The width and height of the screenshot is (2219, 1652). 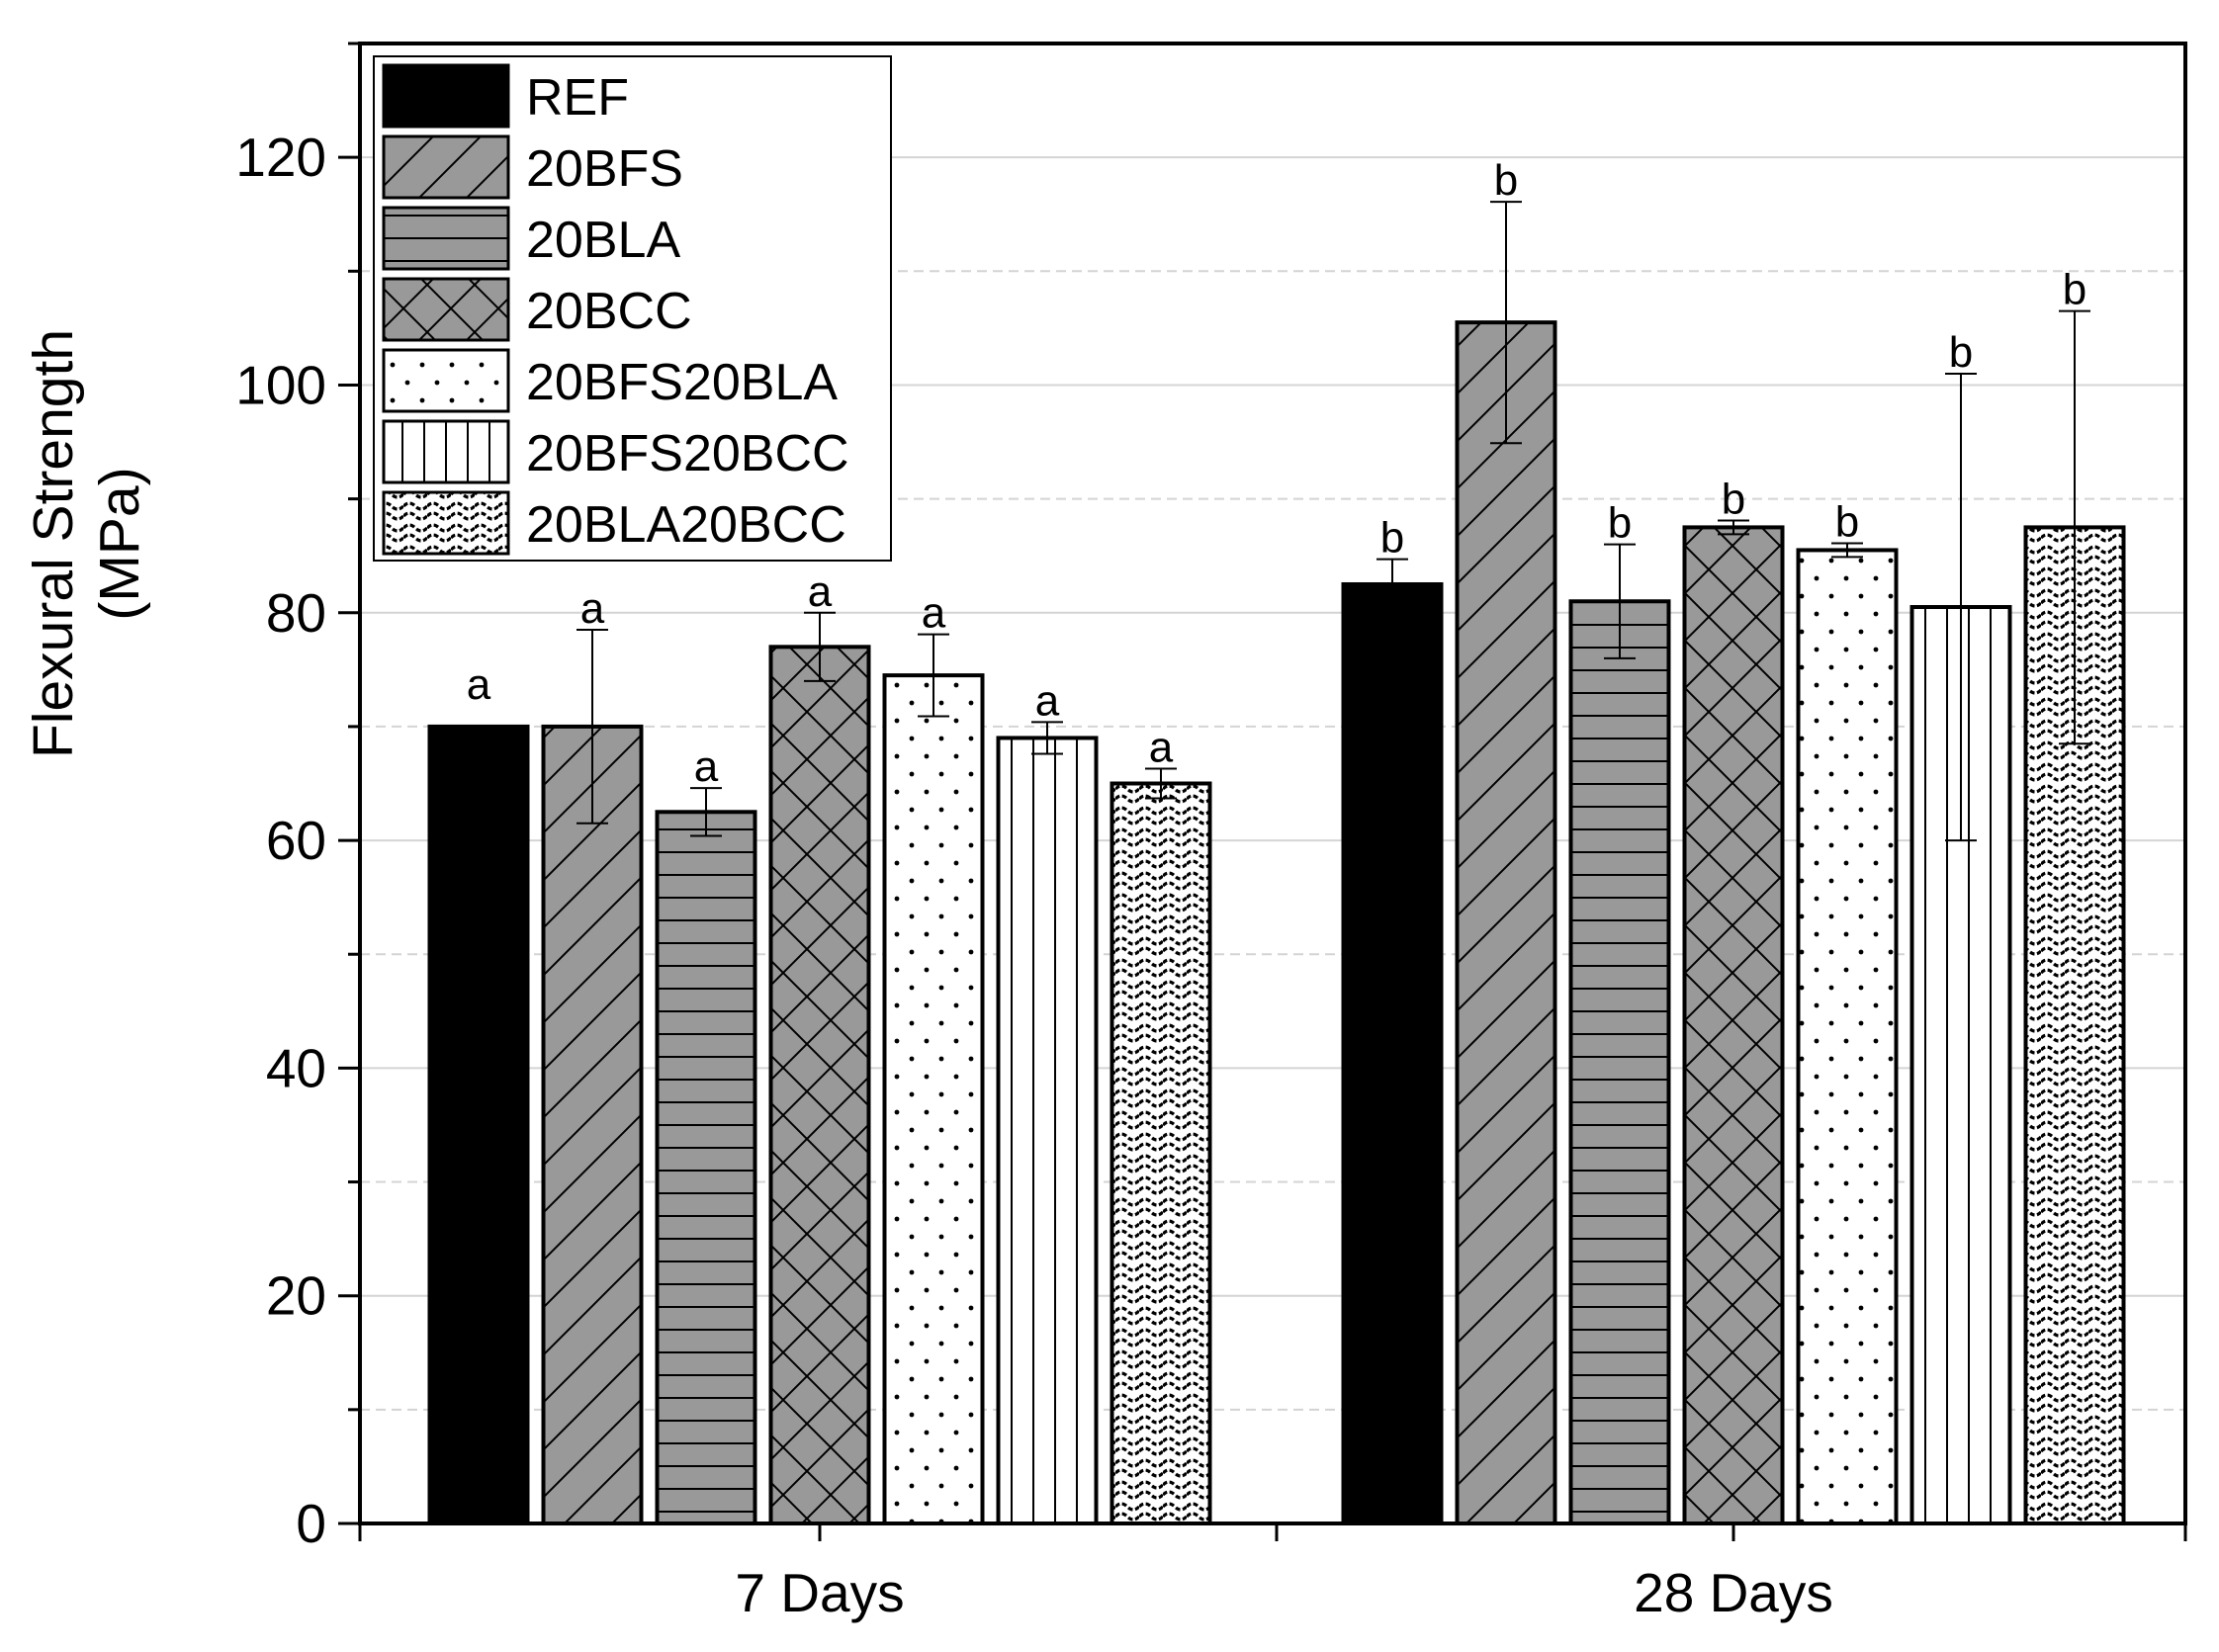 I want to click on y-tick-label: 120, so click(x=280, y=158).